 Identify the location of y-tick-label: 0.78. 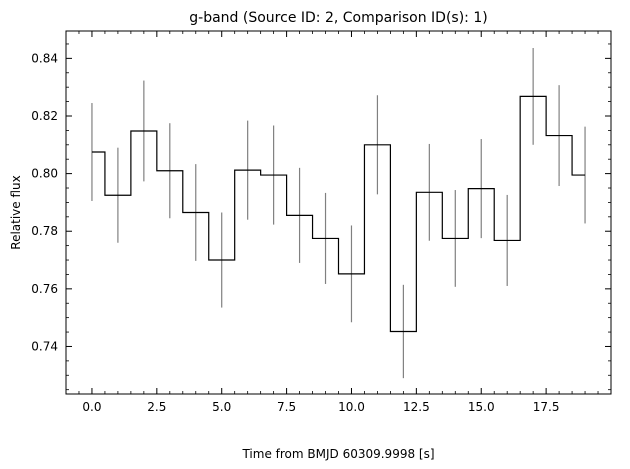
(44, 231).